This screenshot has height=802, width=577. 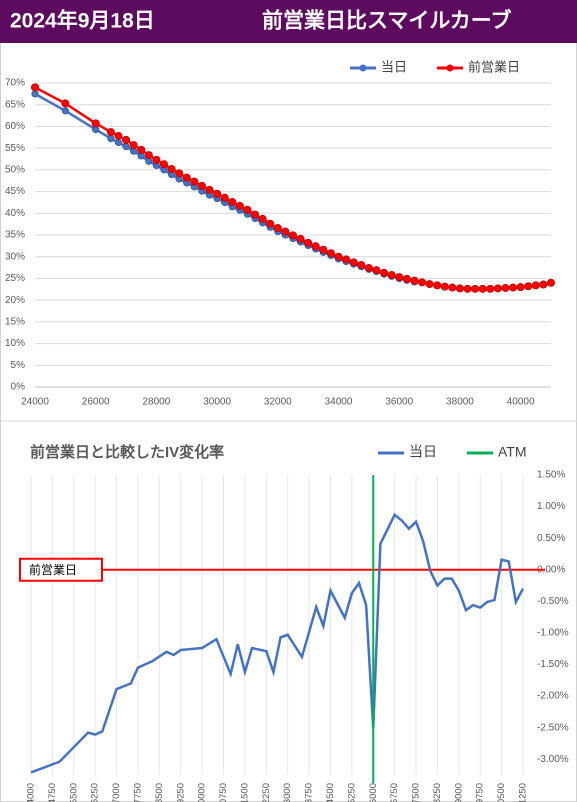 What do you see at coordinates (512, 452) in the screenshot?
I see `legend-label: ATM` at bounding box center [512, 452].